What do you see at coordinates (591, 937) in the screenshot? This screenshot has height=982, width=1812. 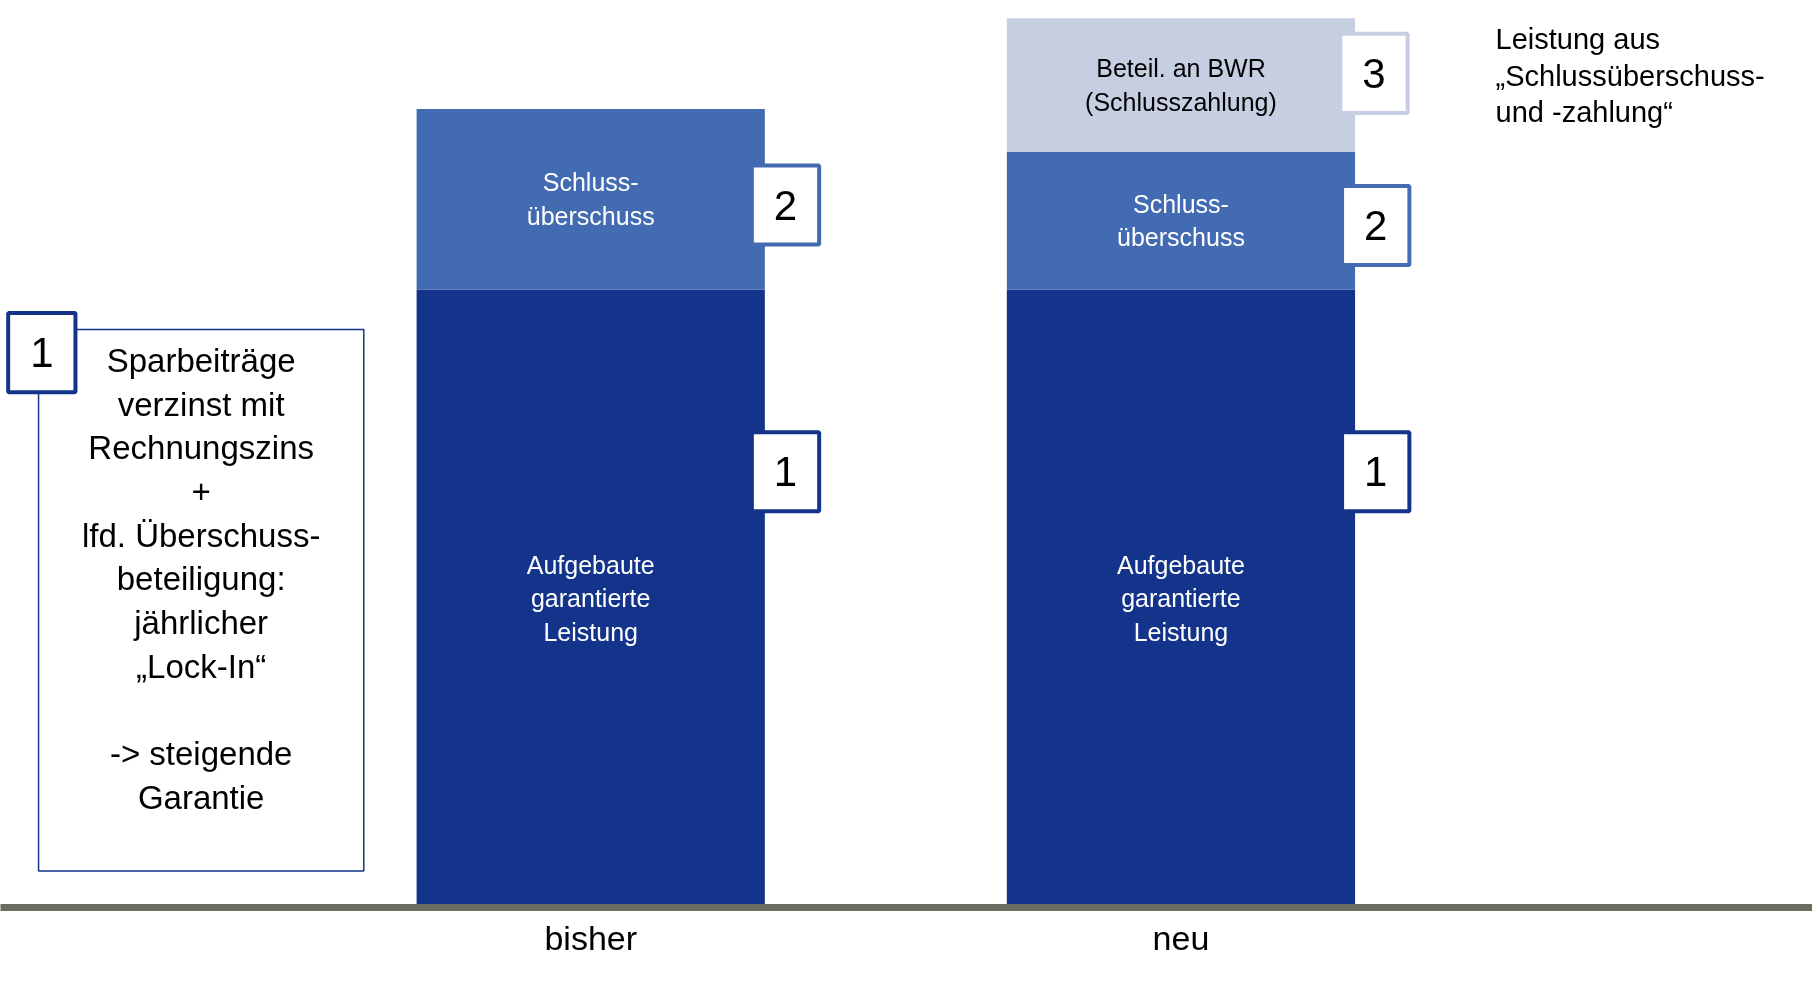 I see `x-tick-label: bisher` at bounding box center [591, 937].